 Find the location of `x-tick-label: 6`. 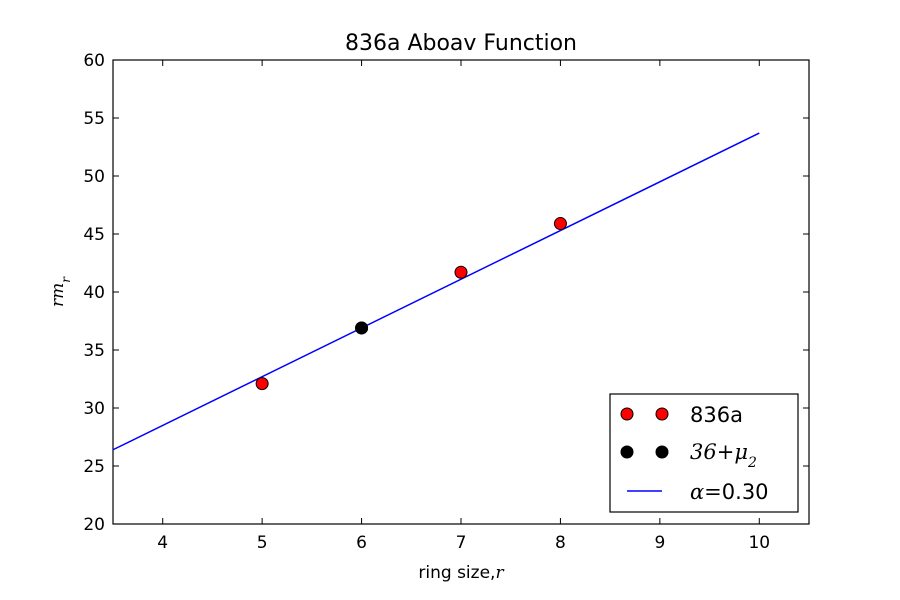

x-tick-label: 6 is located at coordinates (361, 543).